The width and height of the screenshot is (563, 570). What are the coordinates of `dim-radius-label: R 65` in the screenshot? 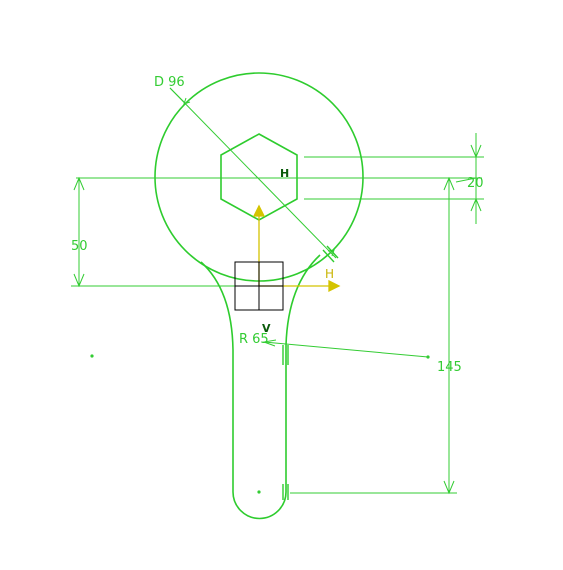 It's located at (254, 339).